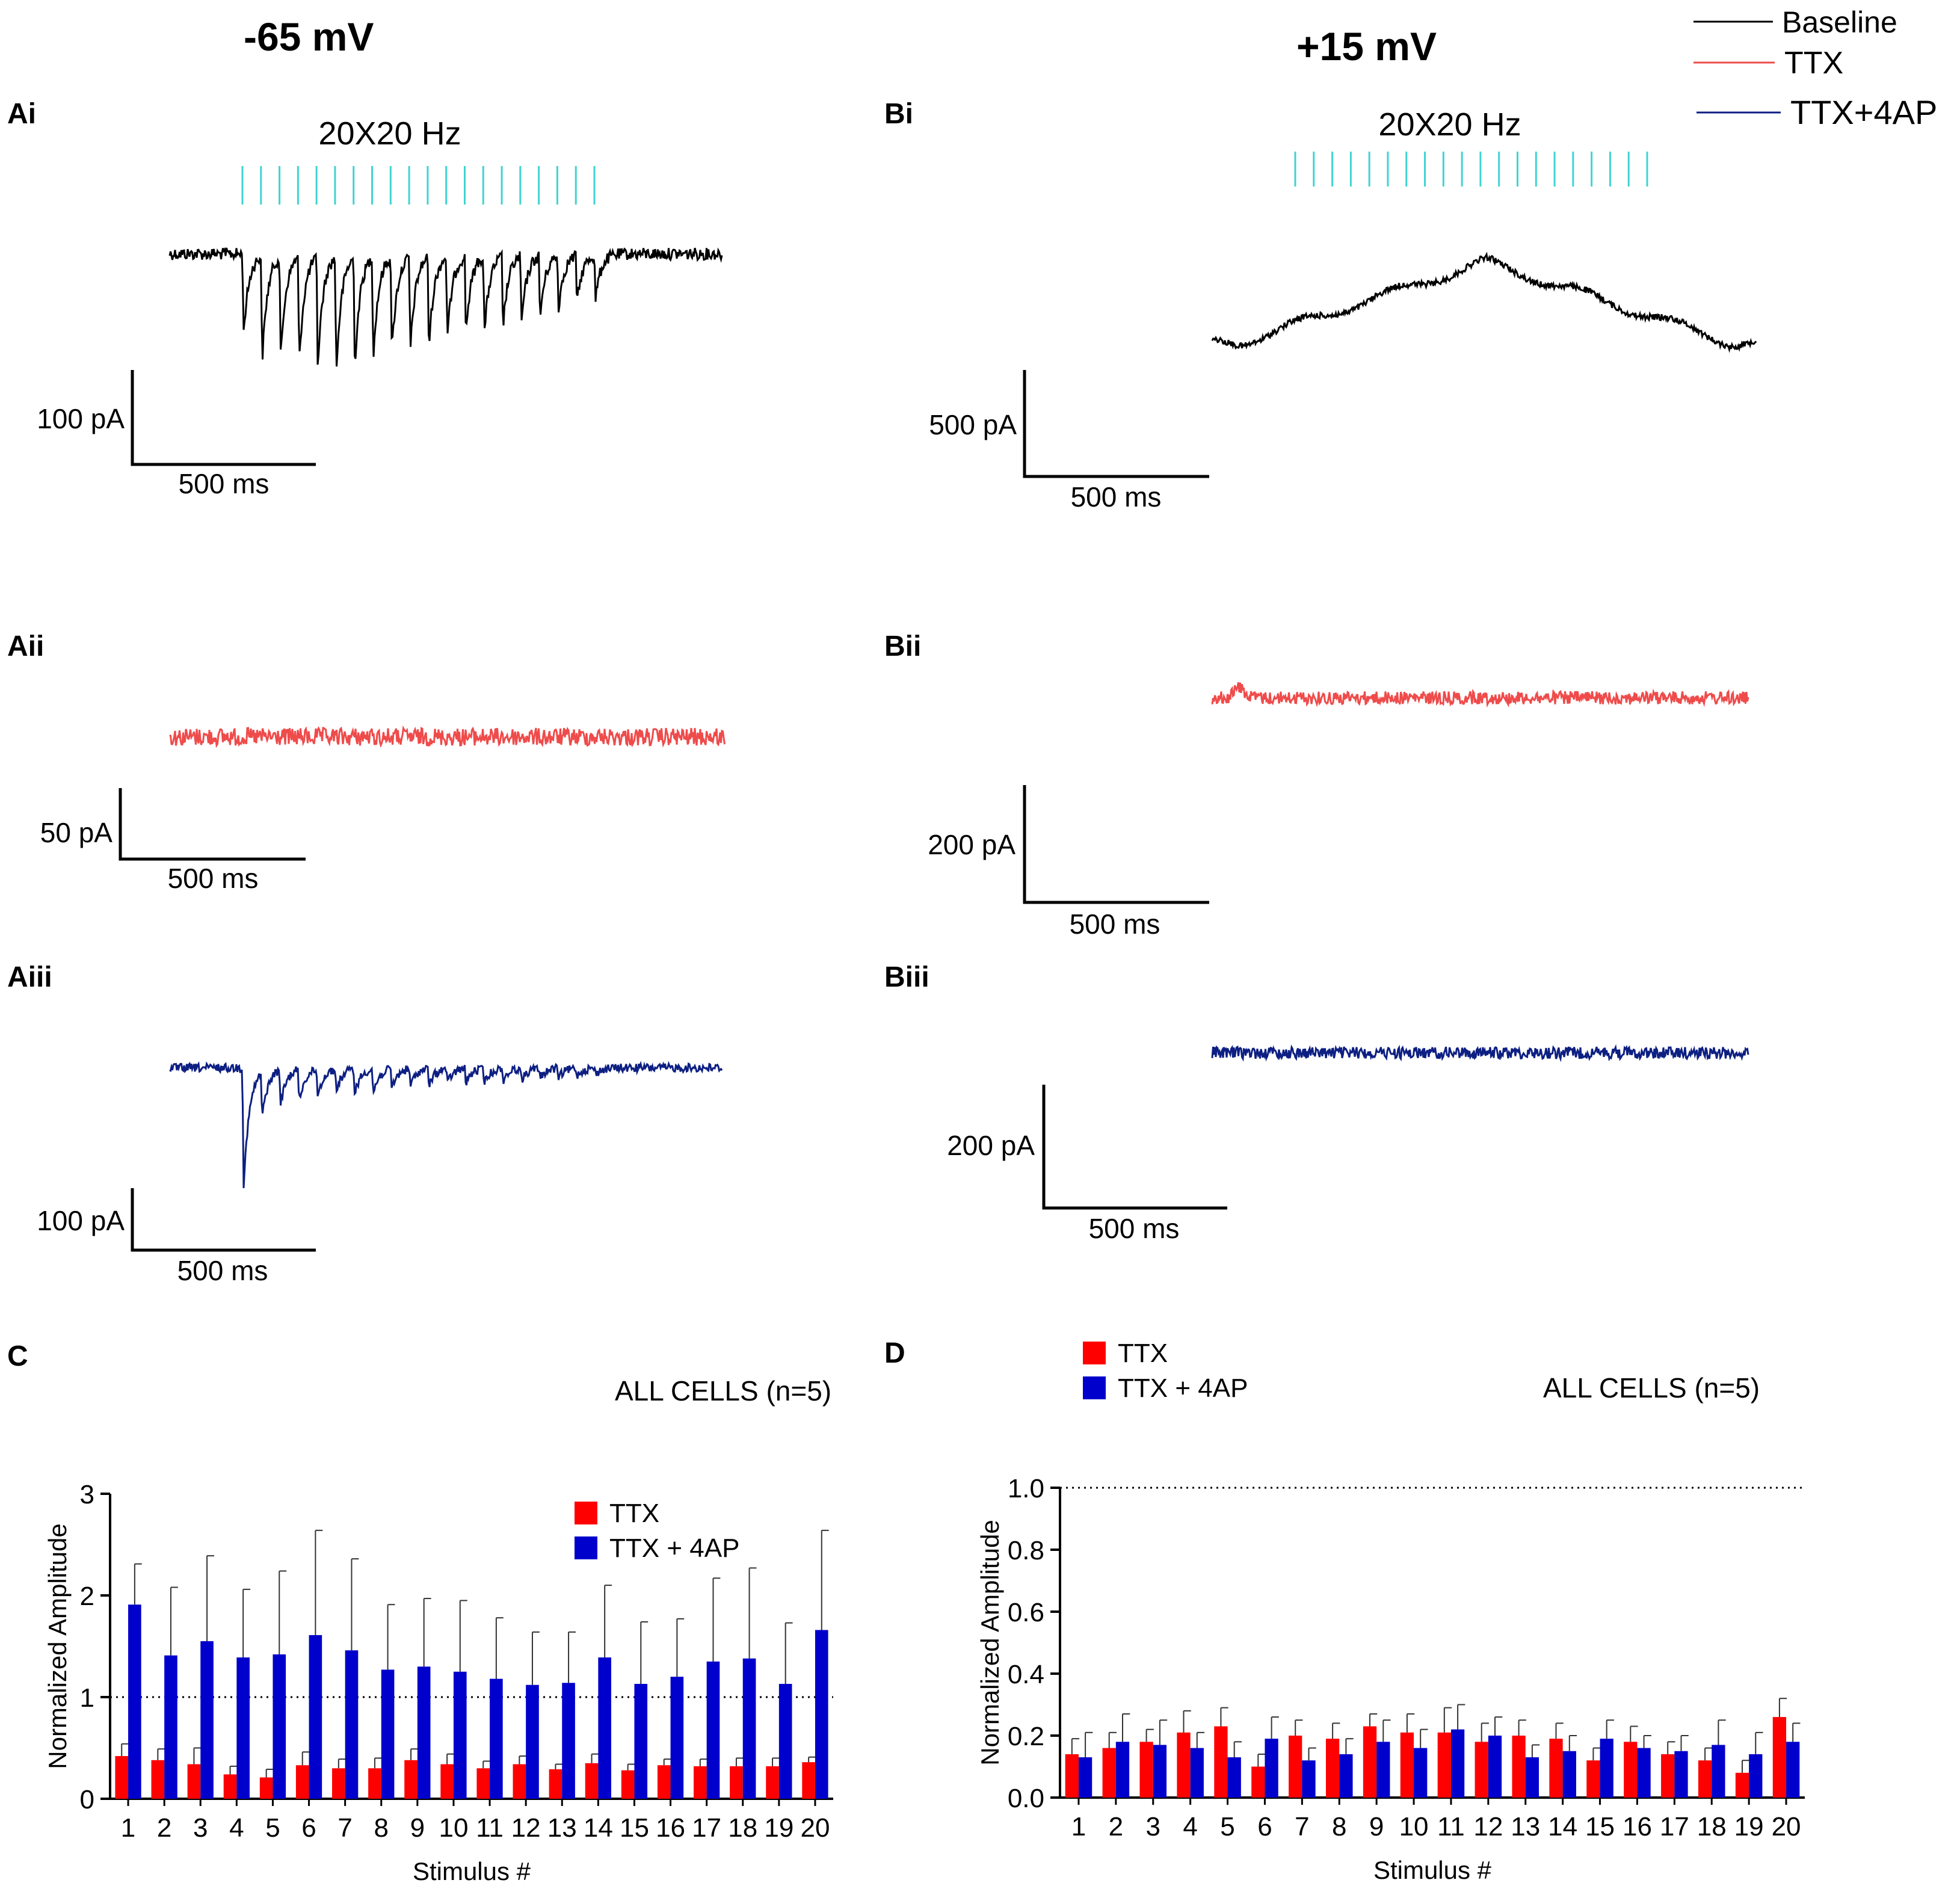 Image resolution: width=1960 pixels, height=1883 pixels. I want to click on scale-bar-bii-lines, so click(1116, 844).